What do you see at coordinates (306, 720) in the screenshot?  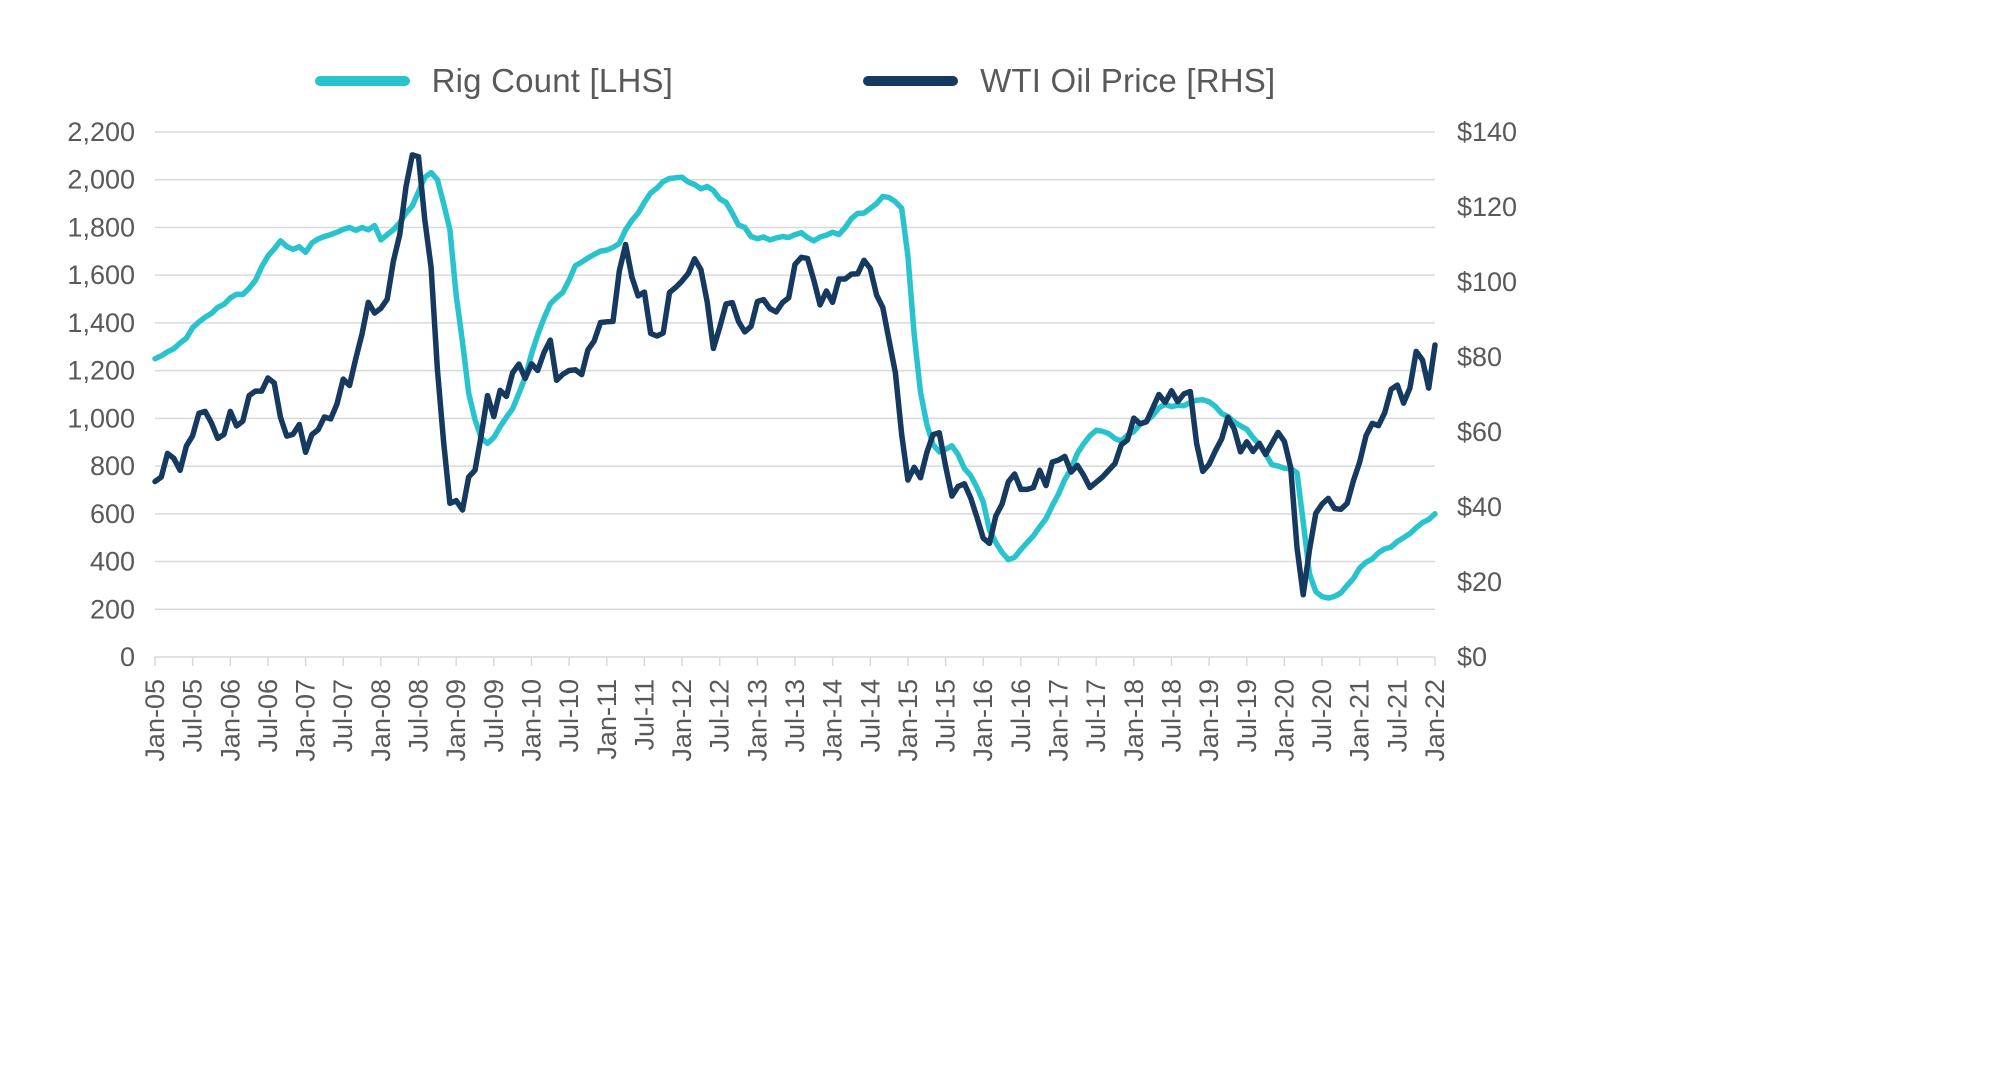 I see `svg-text: Jan-07` at bounding box center [306, 720].